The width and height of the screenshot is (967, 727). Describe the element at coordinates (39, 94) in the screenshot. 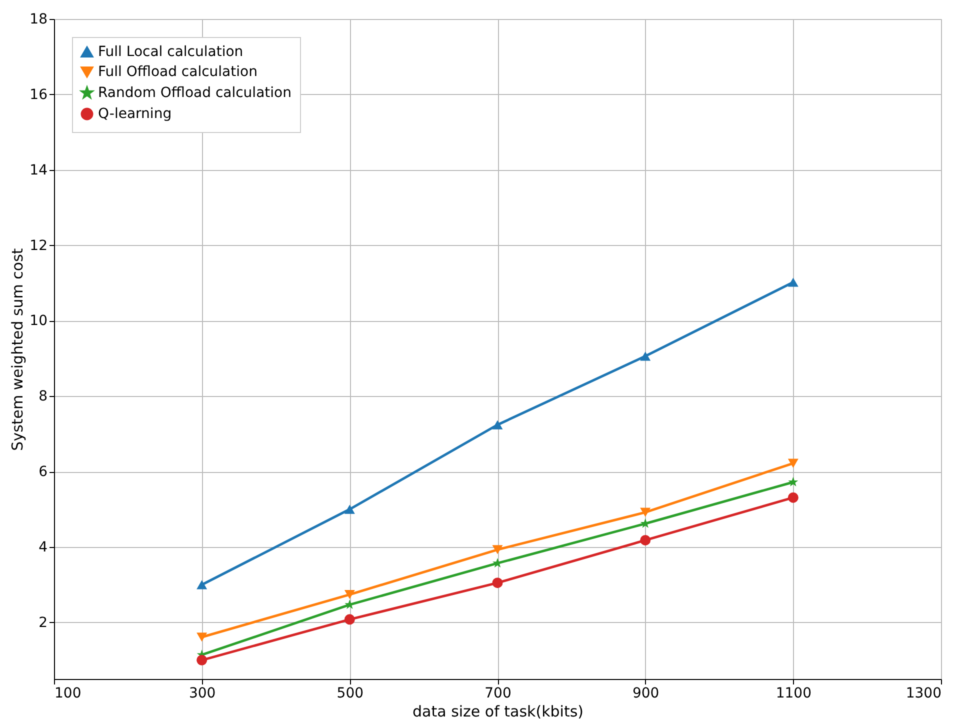

I see `y-tick-label: 16` at that location.